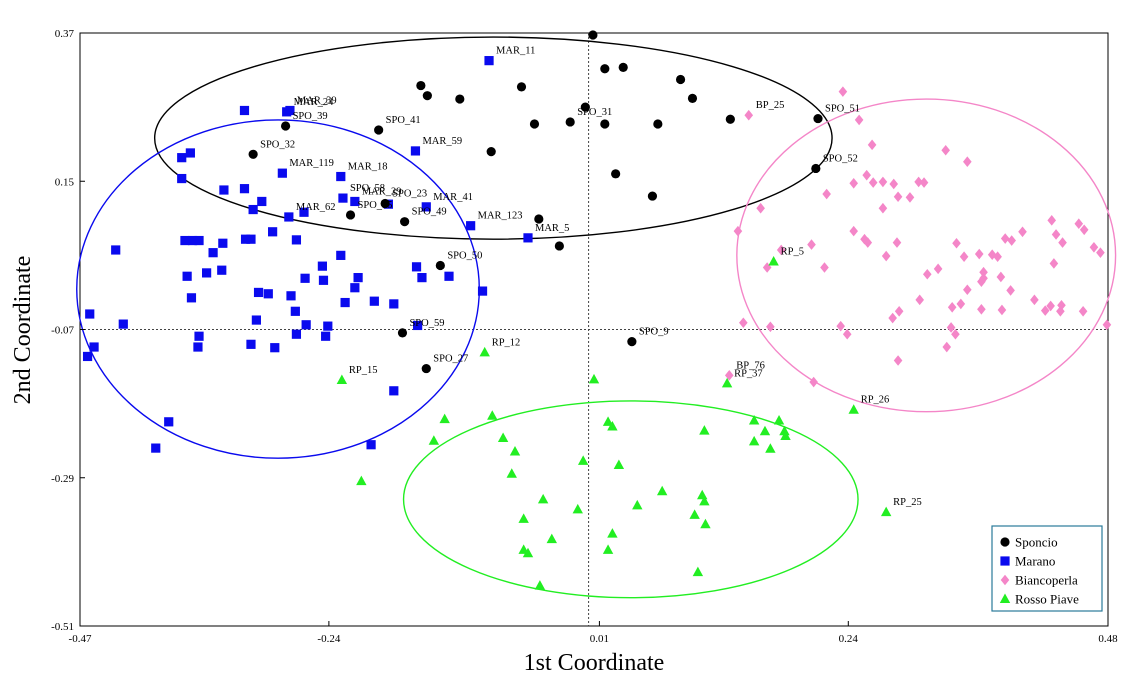 The height and width of the screenshot is (677, 1123). What do you see at coordinates (552, 228) in the screenshot?
I see `point-label: MAR_5` at bounding box center [552, 228].